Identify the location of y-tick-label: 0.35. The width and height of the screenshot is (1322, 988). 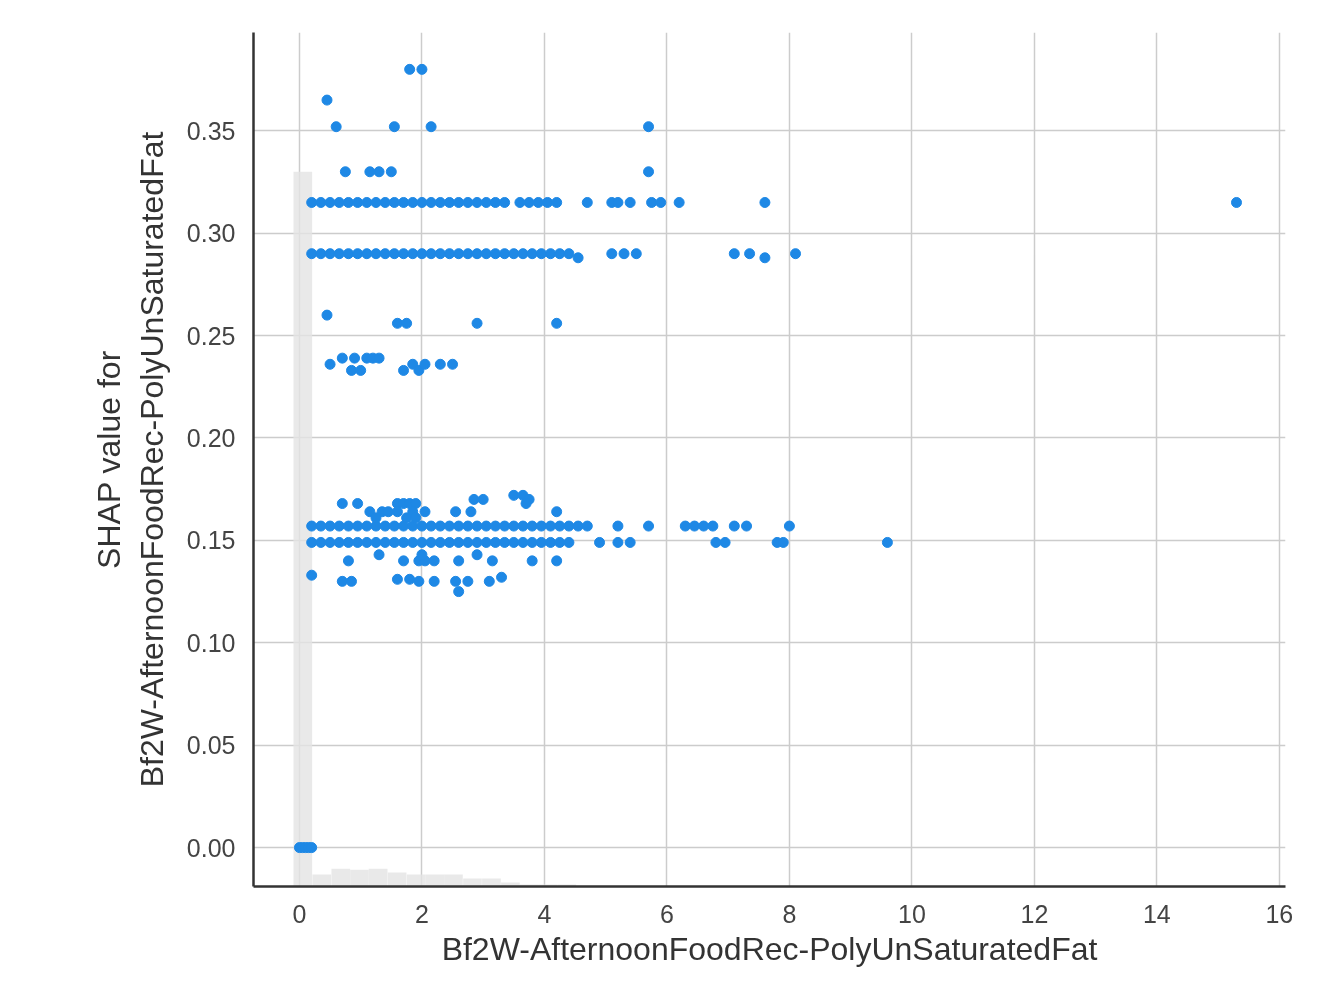
(211, 130).